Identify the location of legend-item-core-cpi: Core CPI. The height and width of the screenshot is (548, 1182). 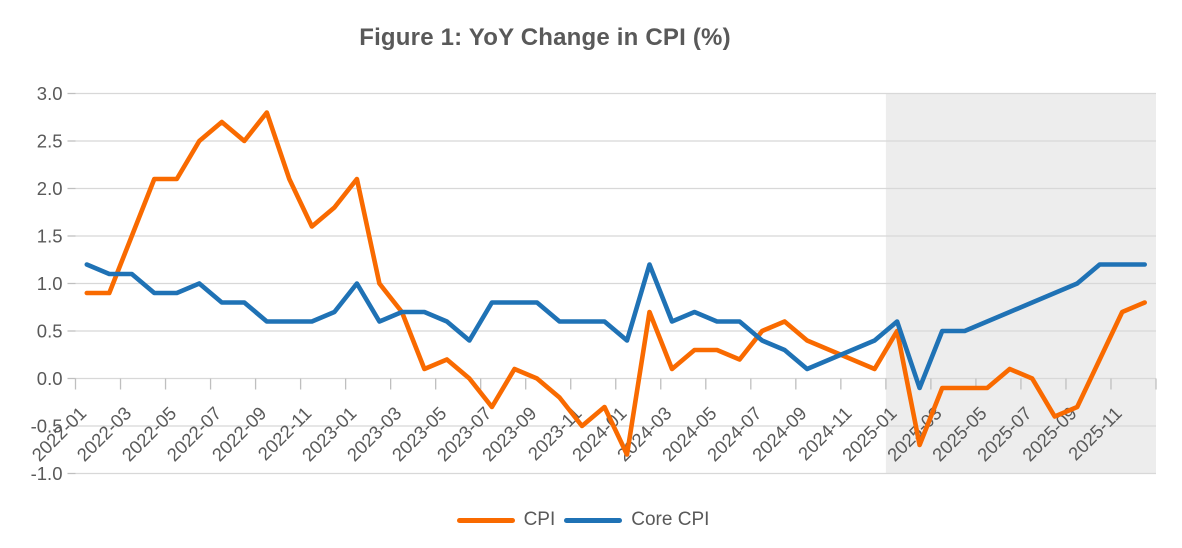
(636, 520).